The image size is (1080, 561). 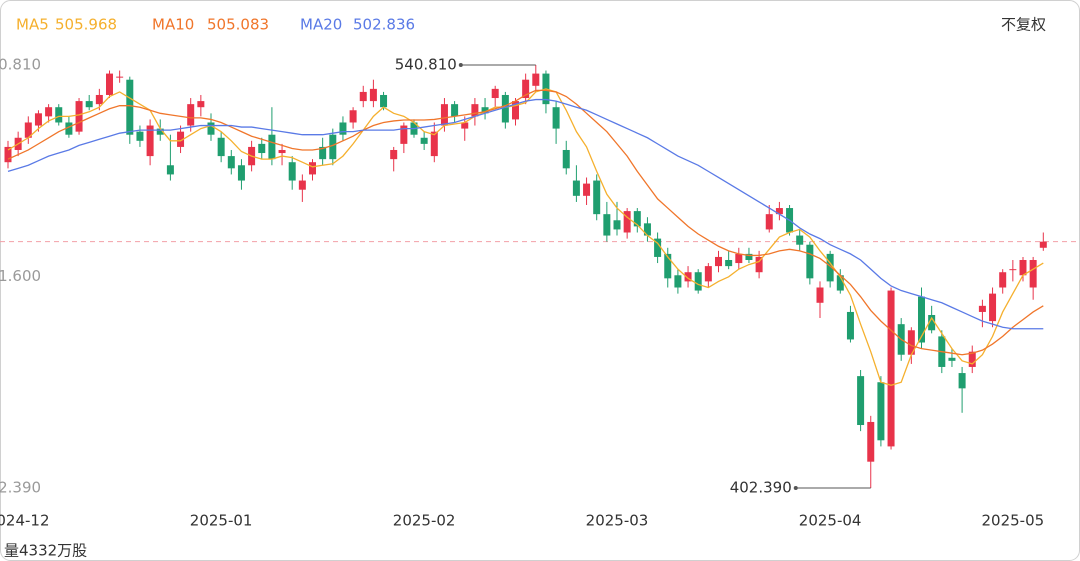 What do you see at coordinates (761, 488) in the screenshot?
I see `annotation-label: 402.390` at bounding box center [761, 488].